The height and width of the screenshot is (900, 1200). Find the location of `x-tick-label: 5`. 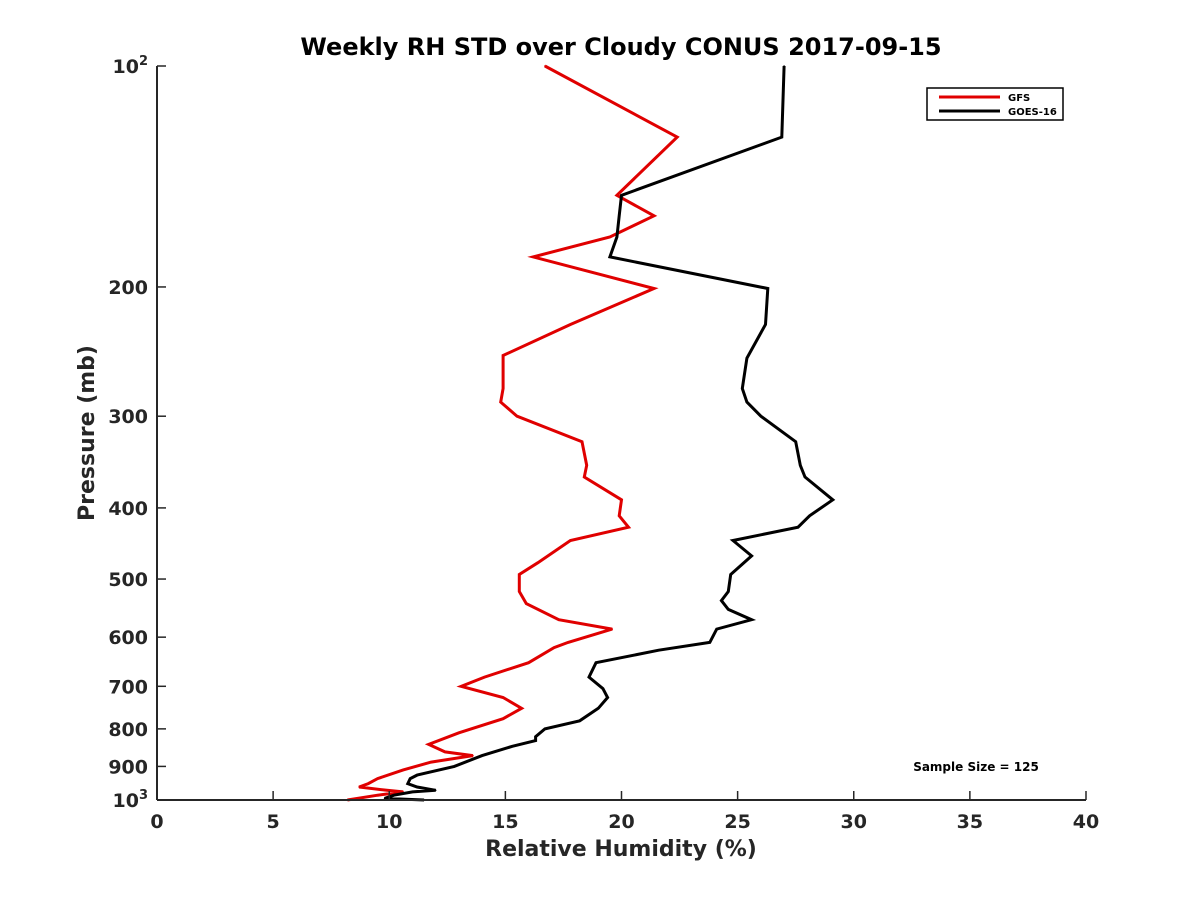

x-tick-label: 5 is located at coordinates (273, 822).